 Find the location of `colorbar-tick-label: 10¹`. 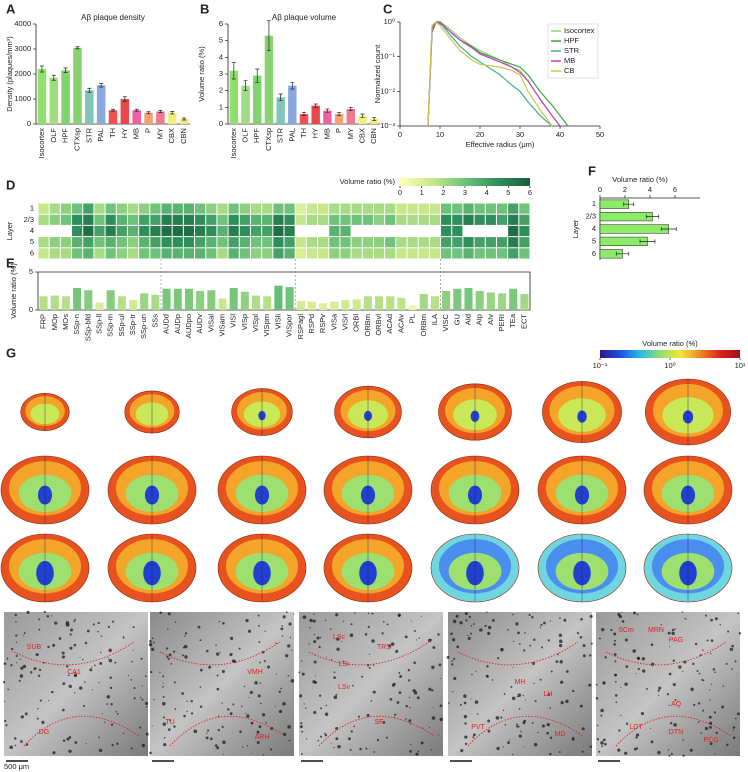

colorbar-tick-label: 10¹ is located at coordinates (740, 365).